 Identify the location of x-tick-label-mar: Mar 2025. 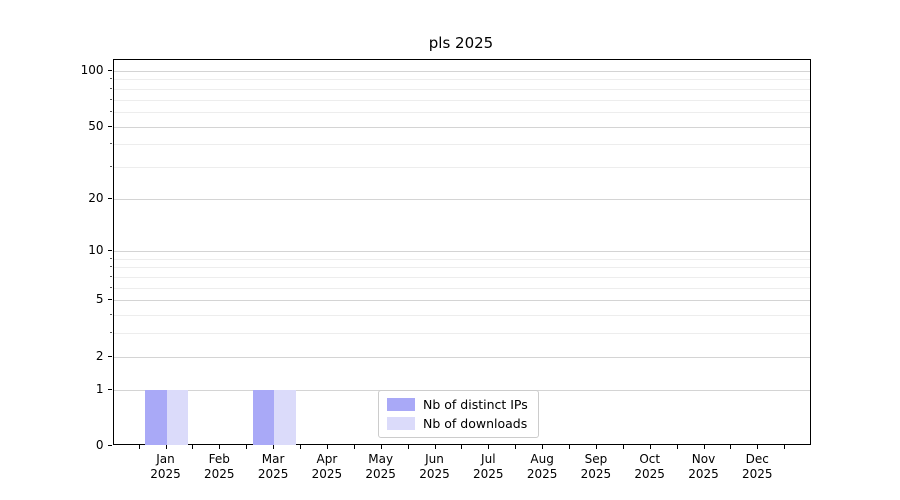
(273, 466).